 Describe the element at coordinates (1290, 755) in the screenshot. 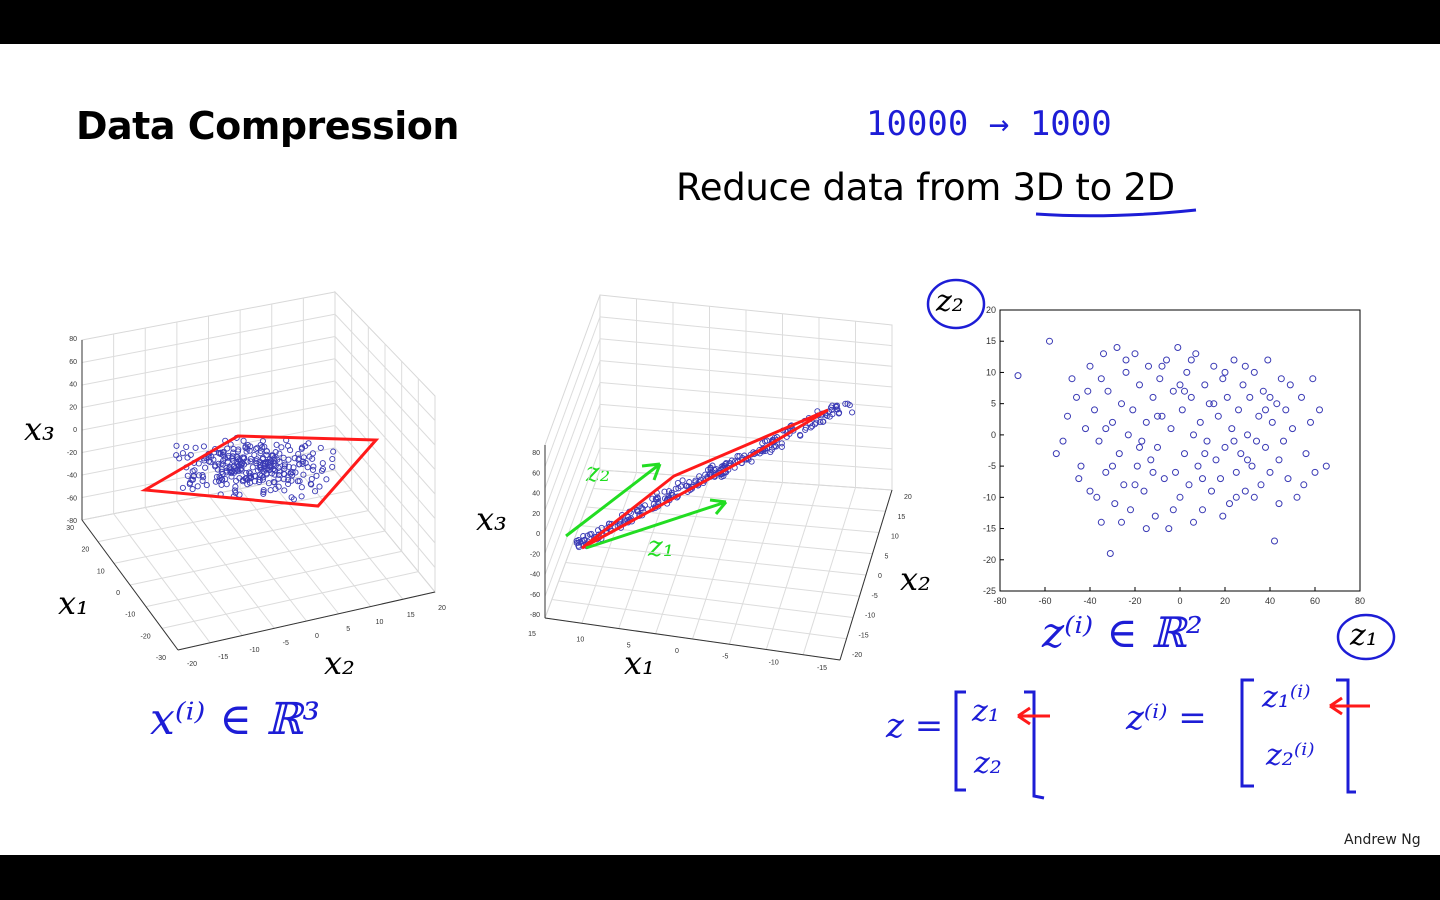

I see `zi-vector-entry-2: z₂⁽ⁱ⁾` at that location.